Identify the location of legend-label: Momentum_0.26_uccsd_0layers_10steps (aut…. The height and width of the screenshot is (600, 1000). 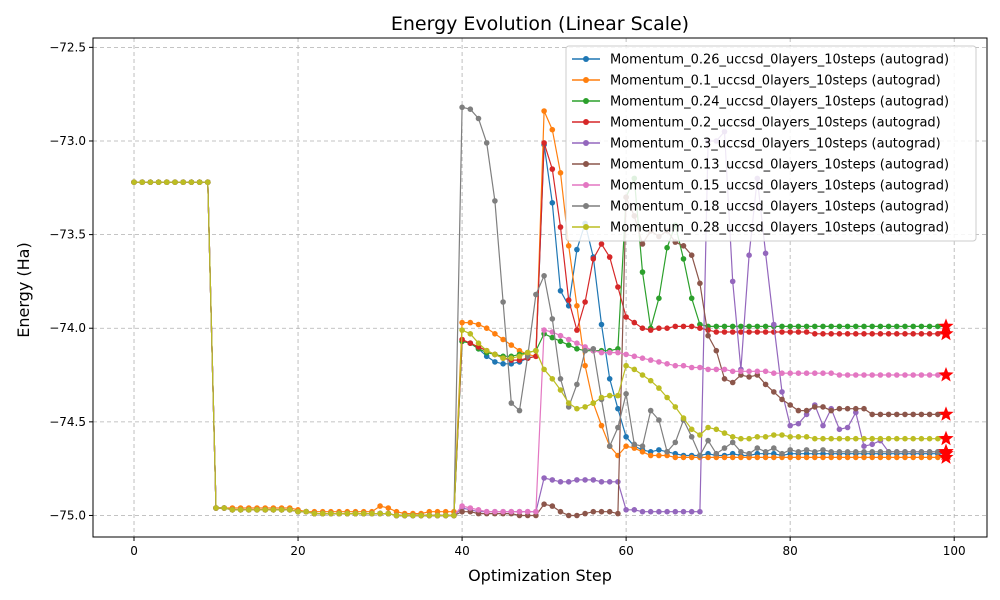
(779, 60).